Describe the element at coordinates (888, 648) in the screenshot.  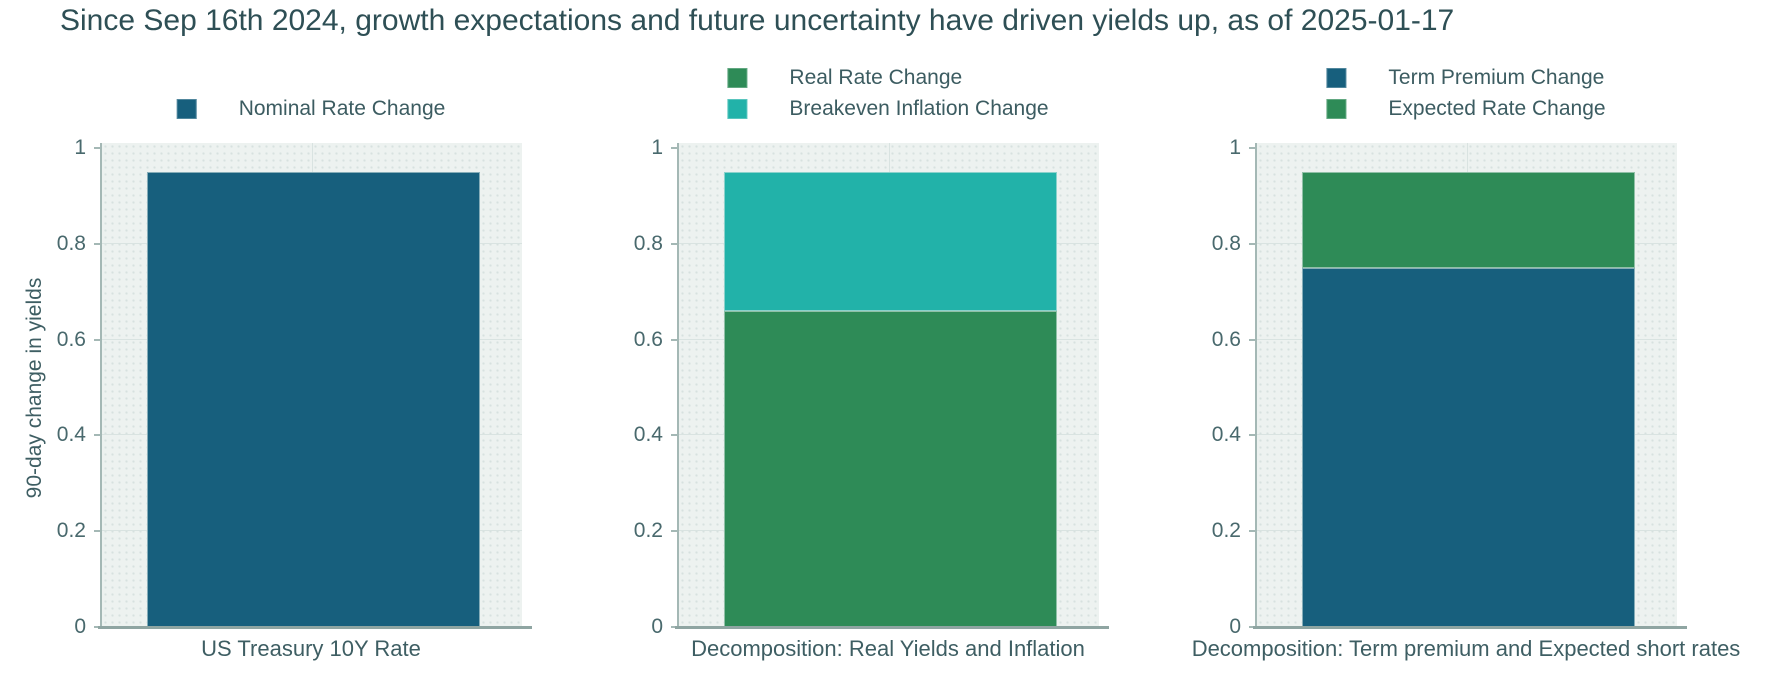
I see `x-category-label-decomposition-real-yields-and-inflation: Decomposition: Real Yields and Inflation` at that location.